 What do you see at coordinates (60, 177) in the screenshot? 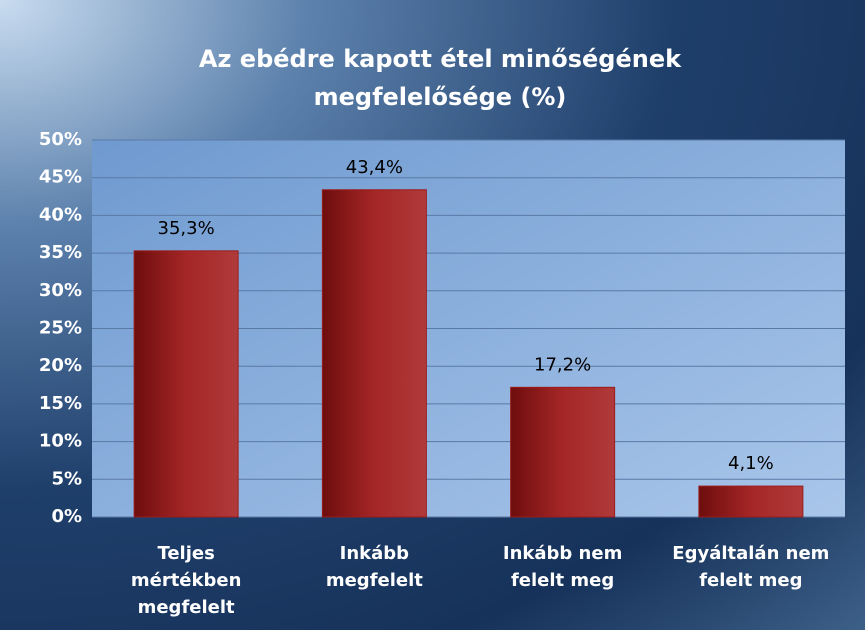
I see `y-tick-label: 45%` at bounding box center [60, 177].